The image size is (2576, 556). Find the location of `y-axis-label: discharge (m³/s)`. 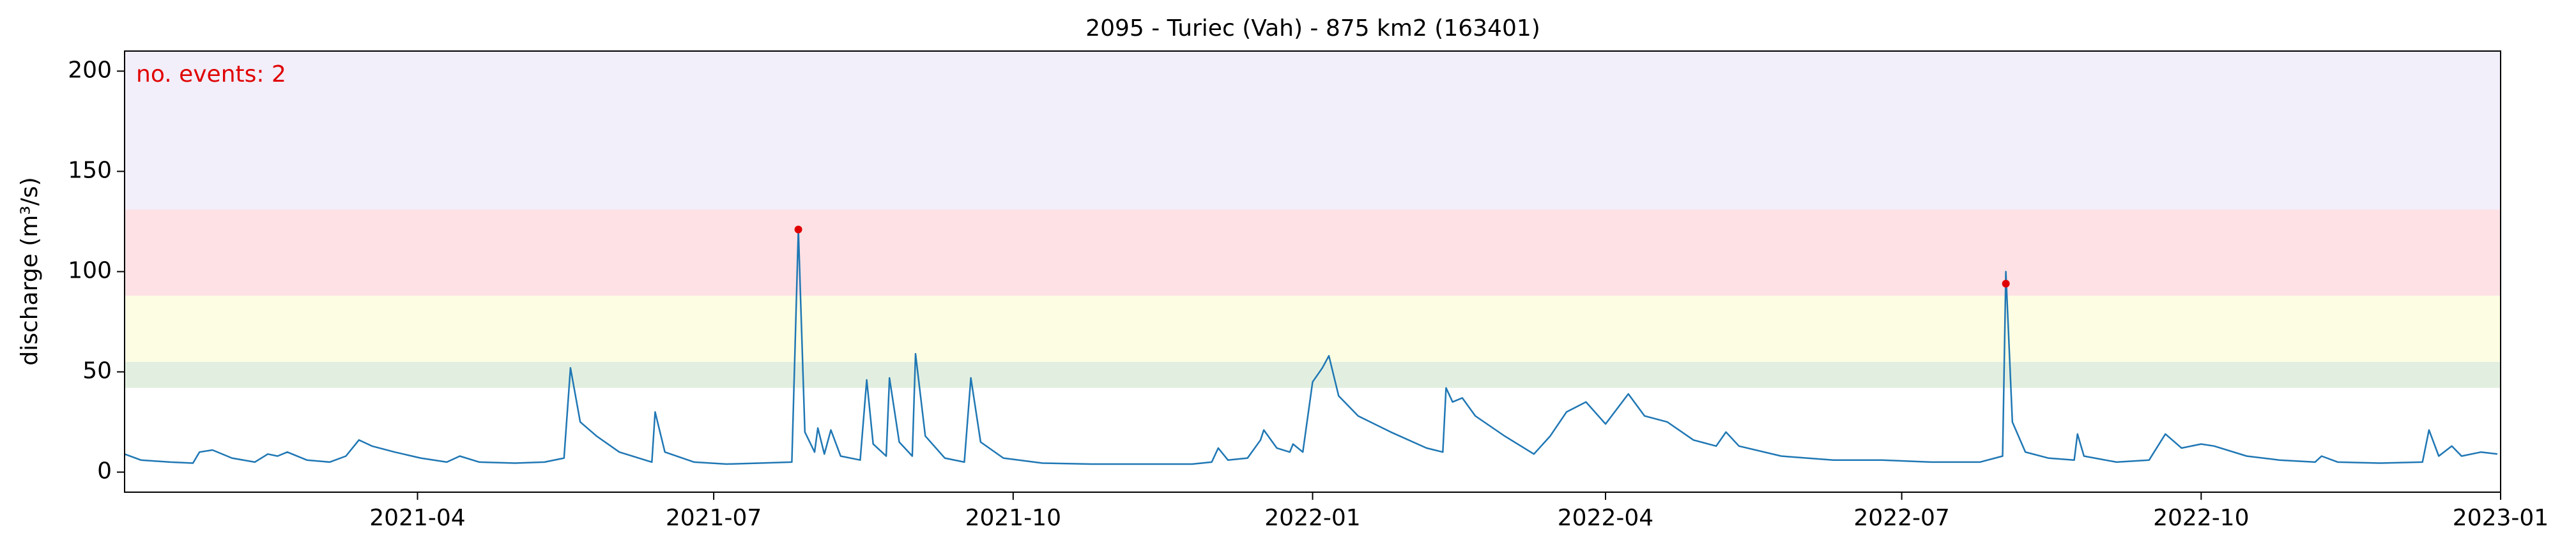

y-axis-label: discharge (m³/s) is located at coordinates (30, 271).